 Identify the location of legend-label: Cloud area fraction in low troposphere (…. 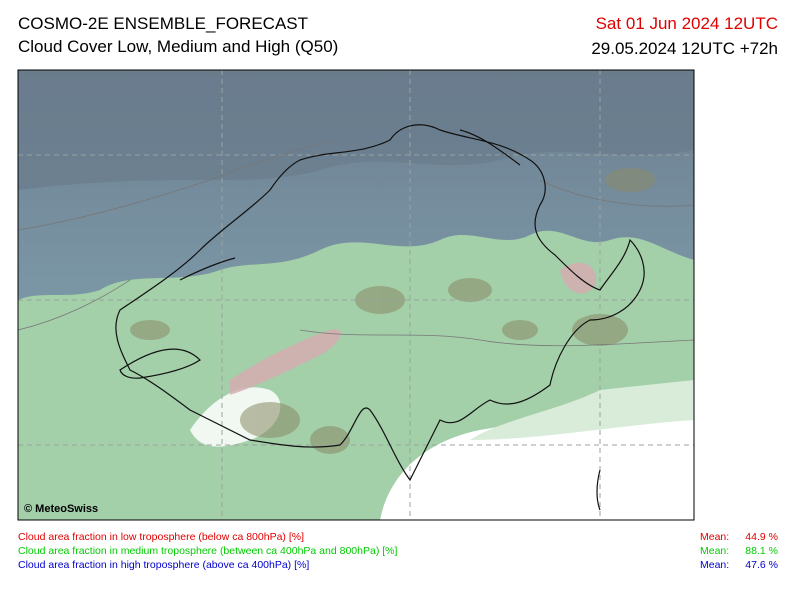
(161, 537).